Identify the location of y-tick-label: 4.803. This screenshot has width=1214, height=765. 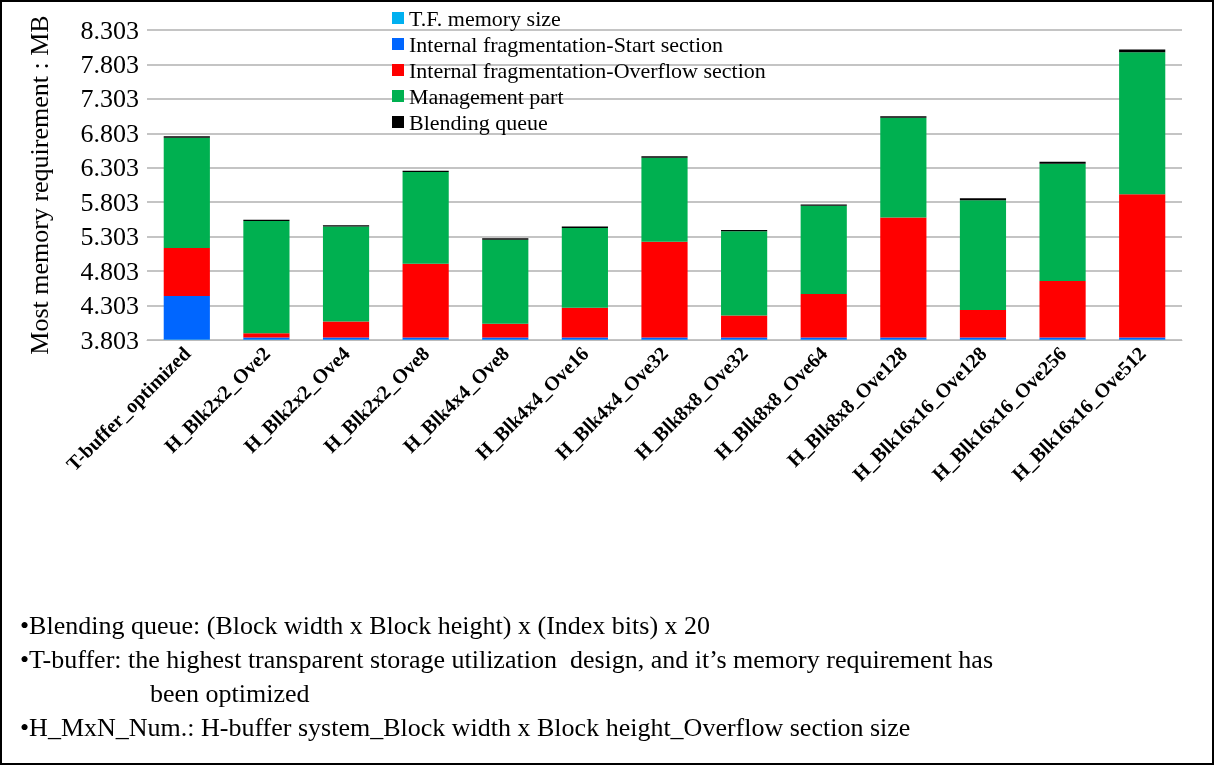
(109, 271).